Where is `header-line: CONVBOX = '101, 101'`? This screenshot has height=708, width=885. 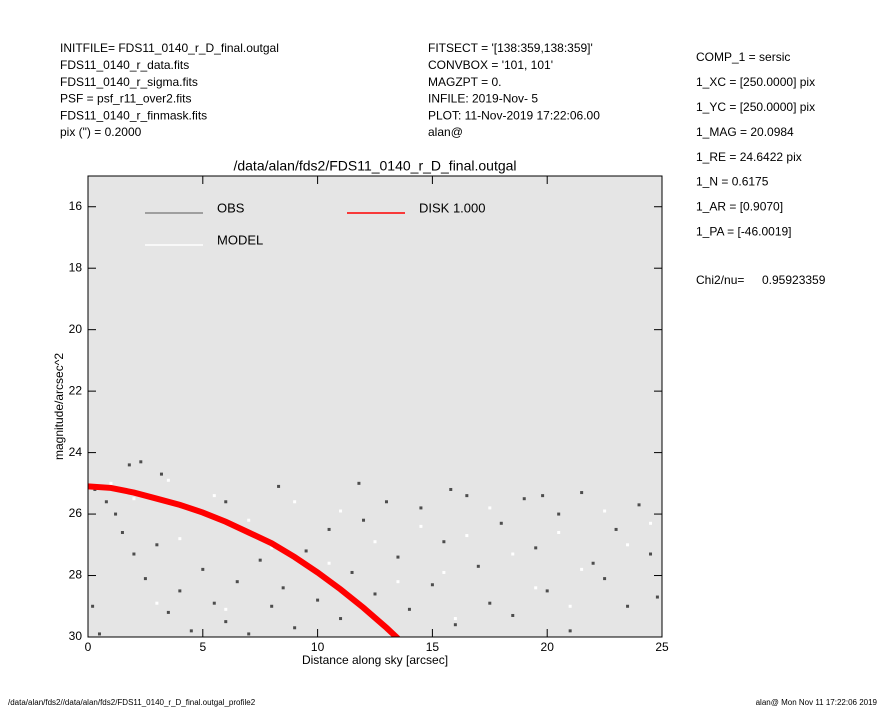
header-line: CONVBOX = '101, 101' is located at coordinates (490, 65).